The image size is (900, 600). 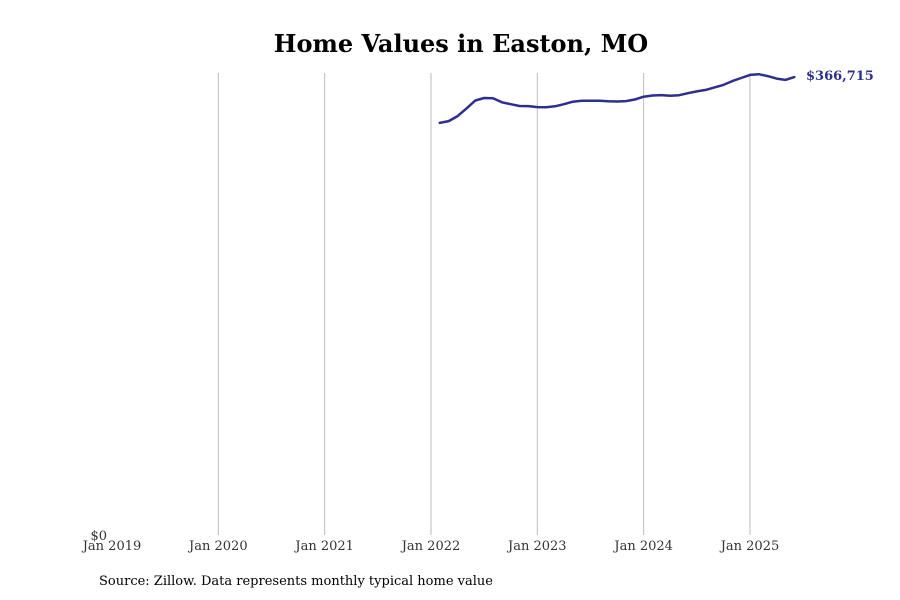 What do you see at coordinates (461, 43) in the screenshot?
I see `chart-title: Home Values in Easton, MO` at bounding box center [461, 43].